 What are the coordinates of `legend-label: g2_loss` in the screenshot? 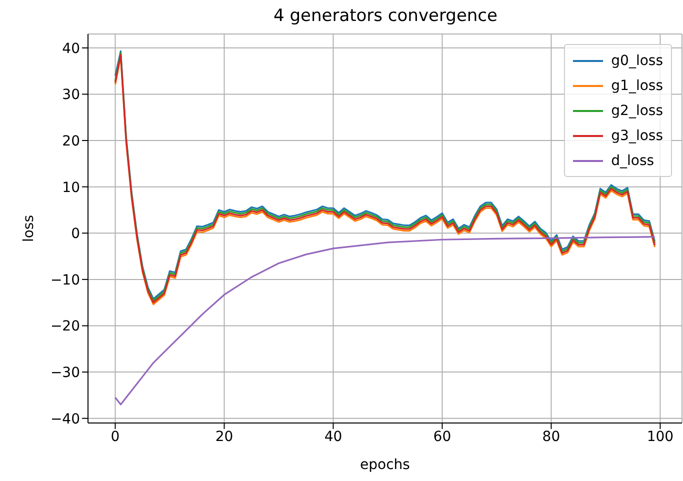 It's located at (637, 110).